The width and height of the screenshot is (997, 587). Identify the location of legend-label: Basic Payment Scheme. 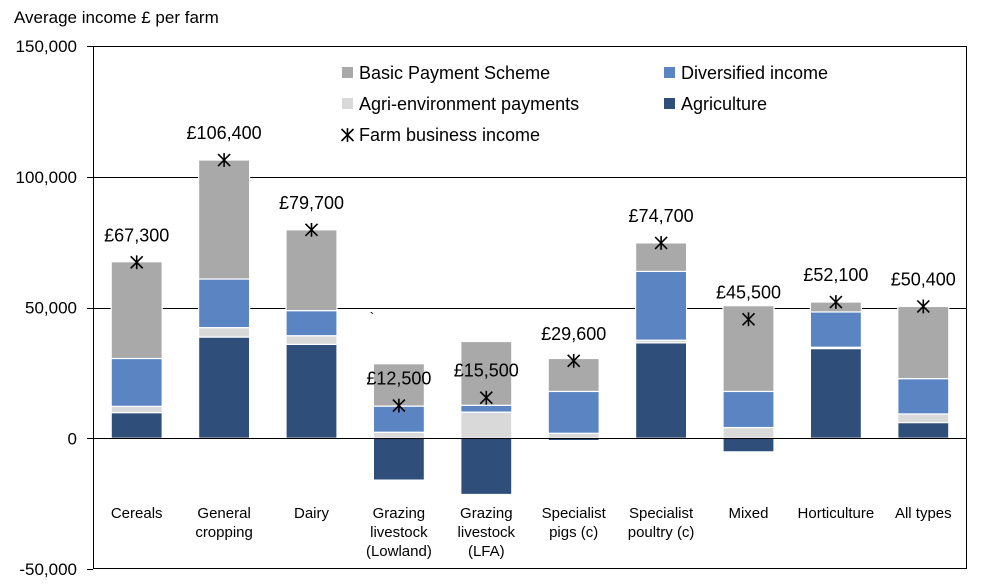
(454, 73).